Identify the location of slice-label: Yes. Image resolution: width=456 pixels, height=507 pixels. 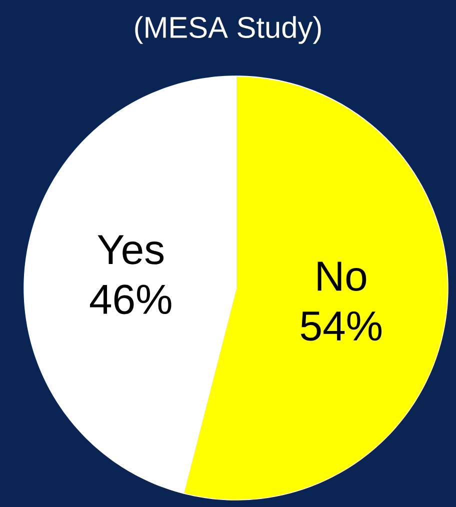
(131, 249).